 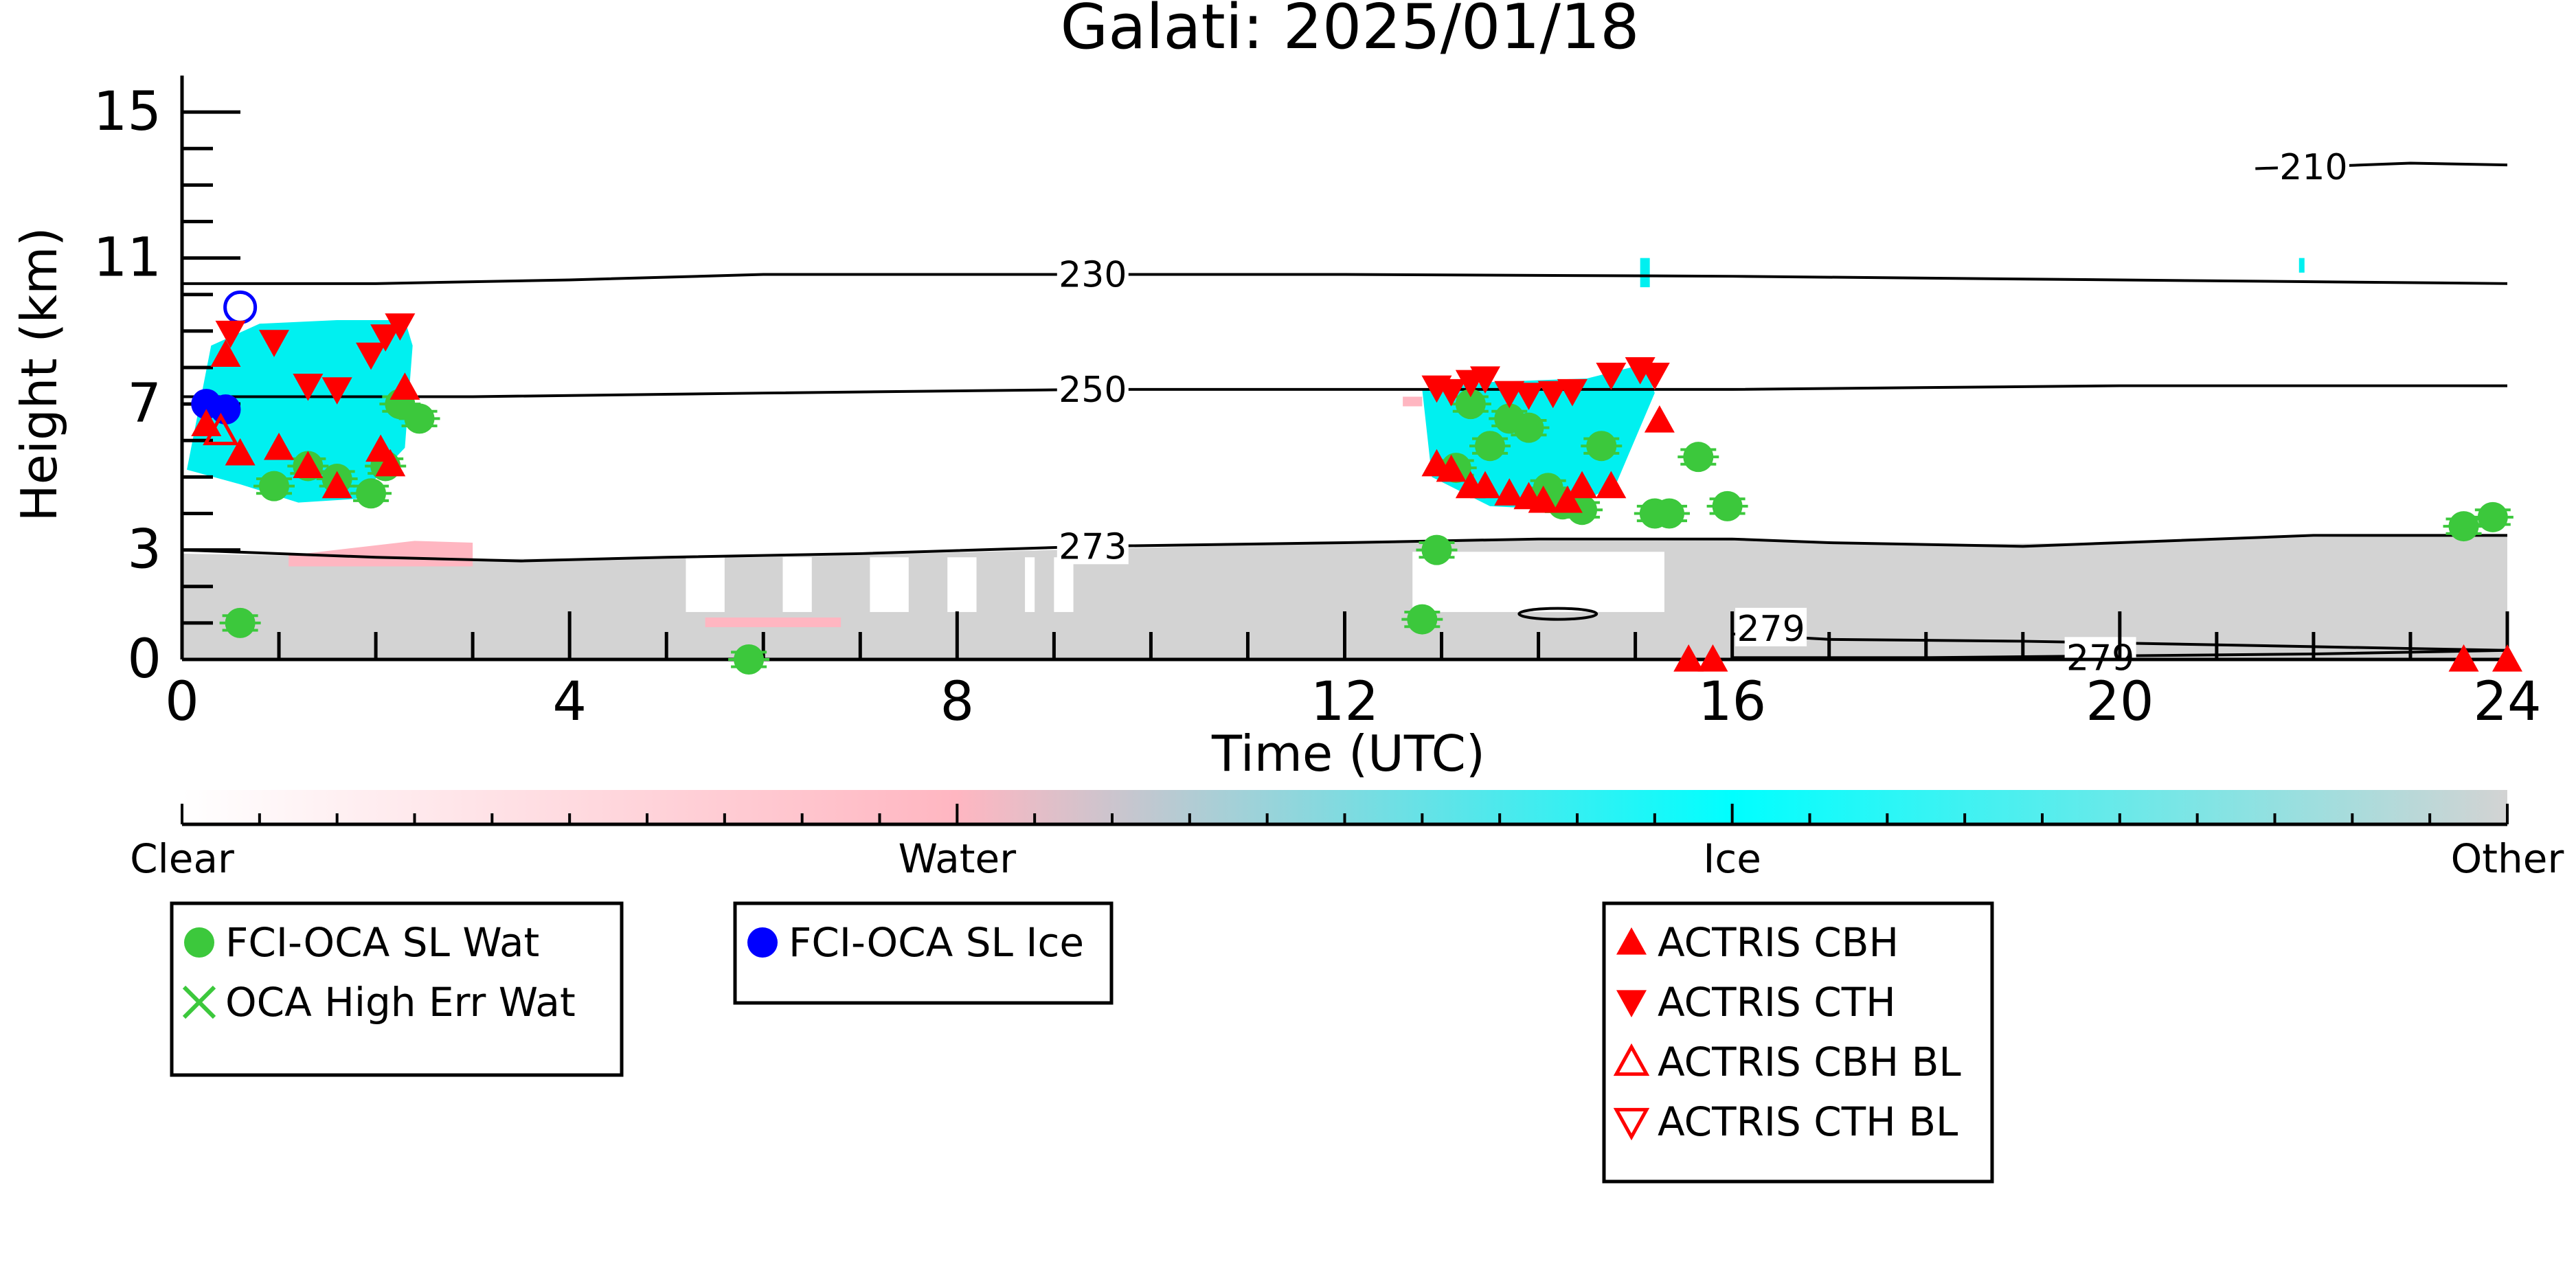 What do you see at coordinates (1732, 702) in the screenshot?
I see `x-tick-label: 16` at bounding box center [1732, 702].